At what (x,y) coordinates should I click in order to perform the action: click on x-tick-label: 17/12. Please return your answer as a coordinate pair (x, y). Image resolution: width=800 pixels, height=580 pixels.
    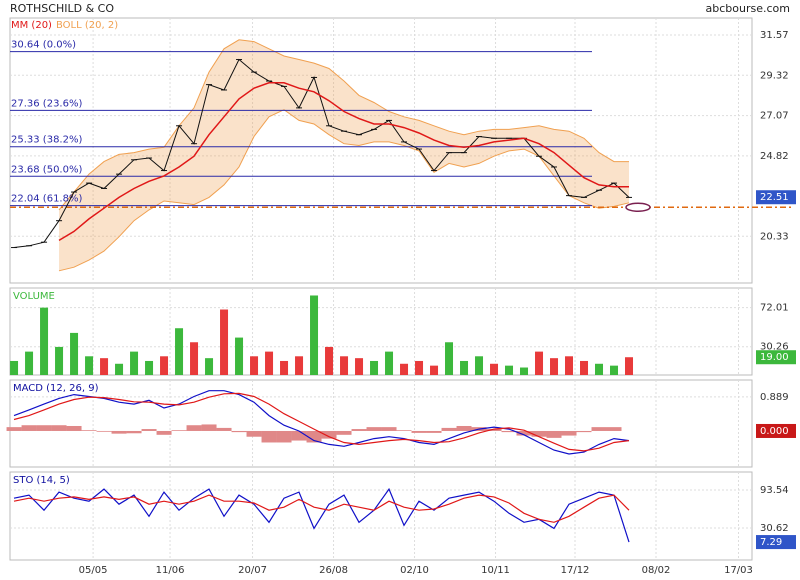
    Looking at the image, I should click on (575, 570).